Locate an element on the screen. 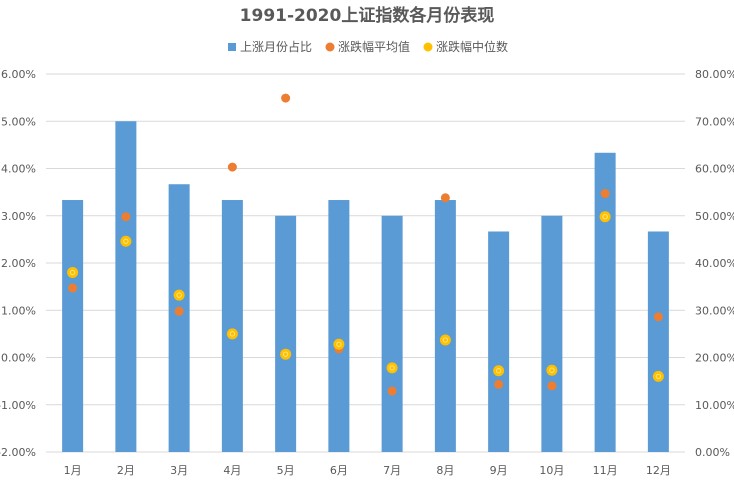  right-tick-label: 10.00% is located at coordinates (714, 405).